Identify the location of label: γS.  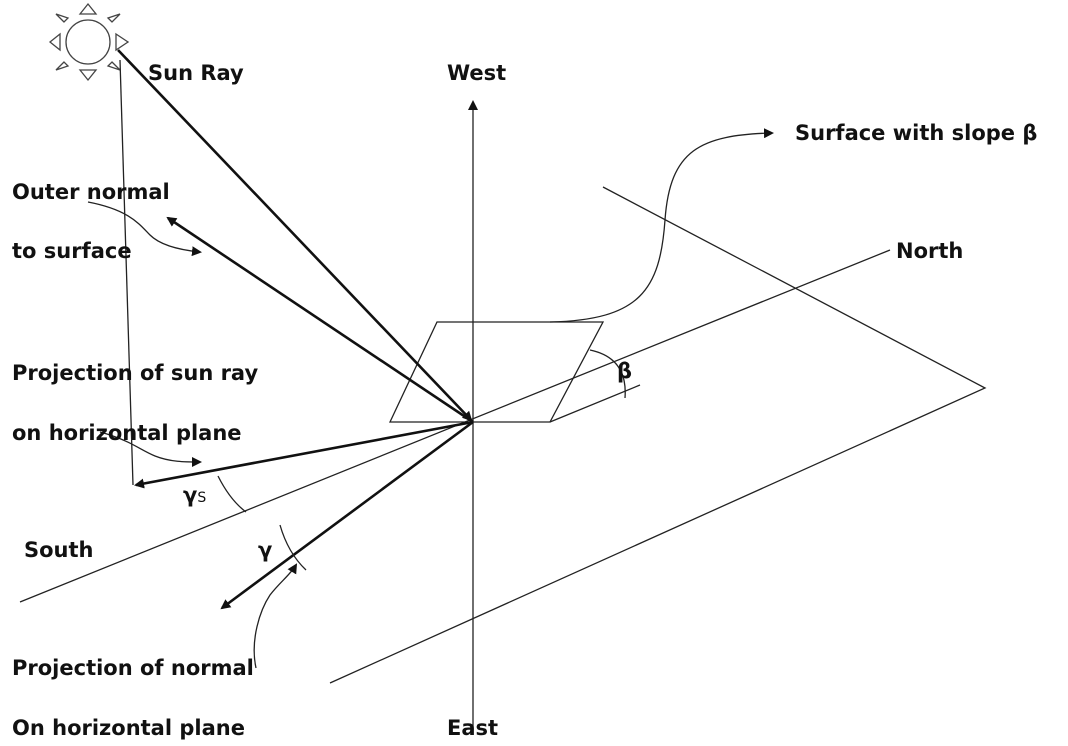
(194, 495).